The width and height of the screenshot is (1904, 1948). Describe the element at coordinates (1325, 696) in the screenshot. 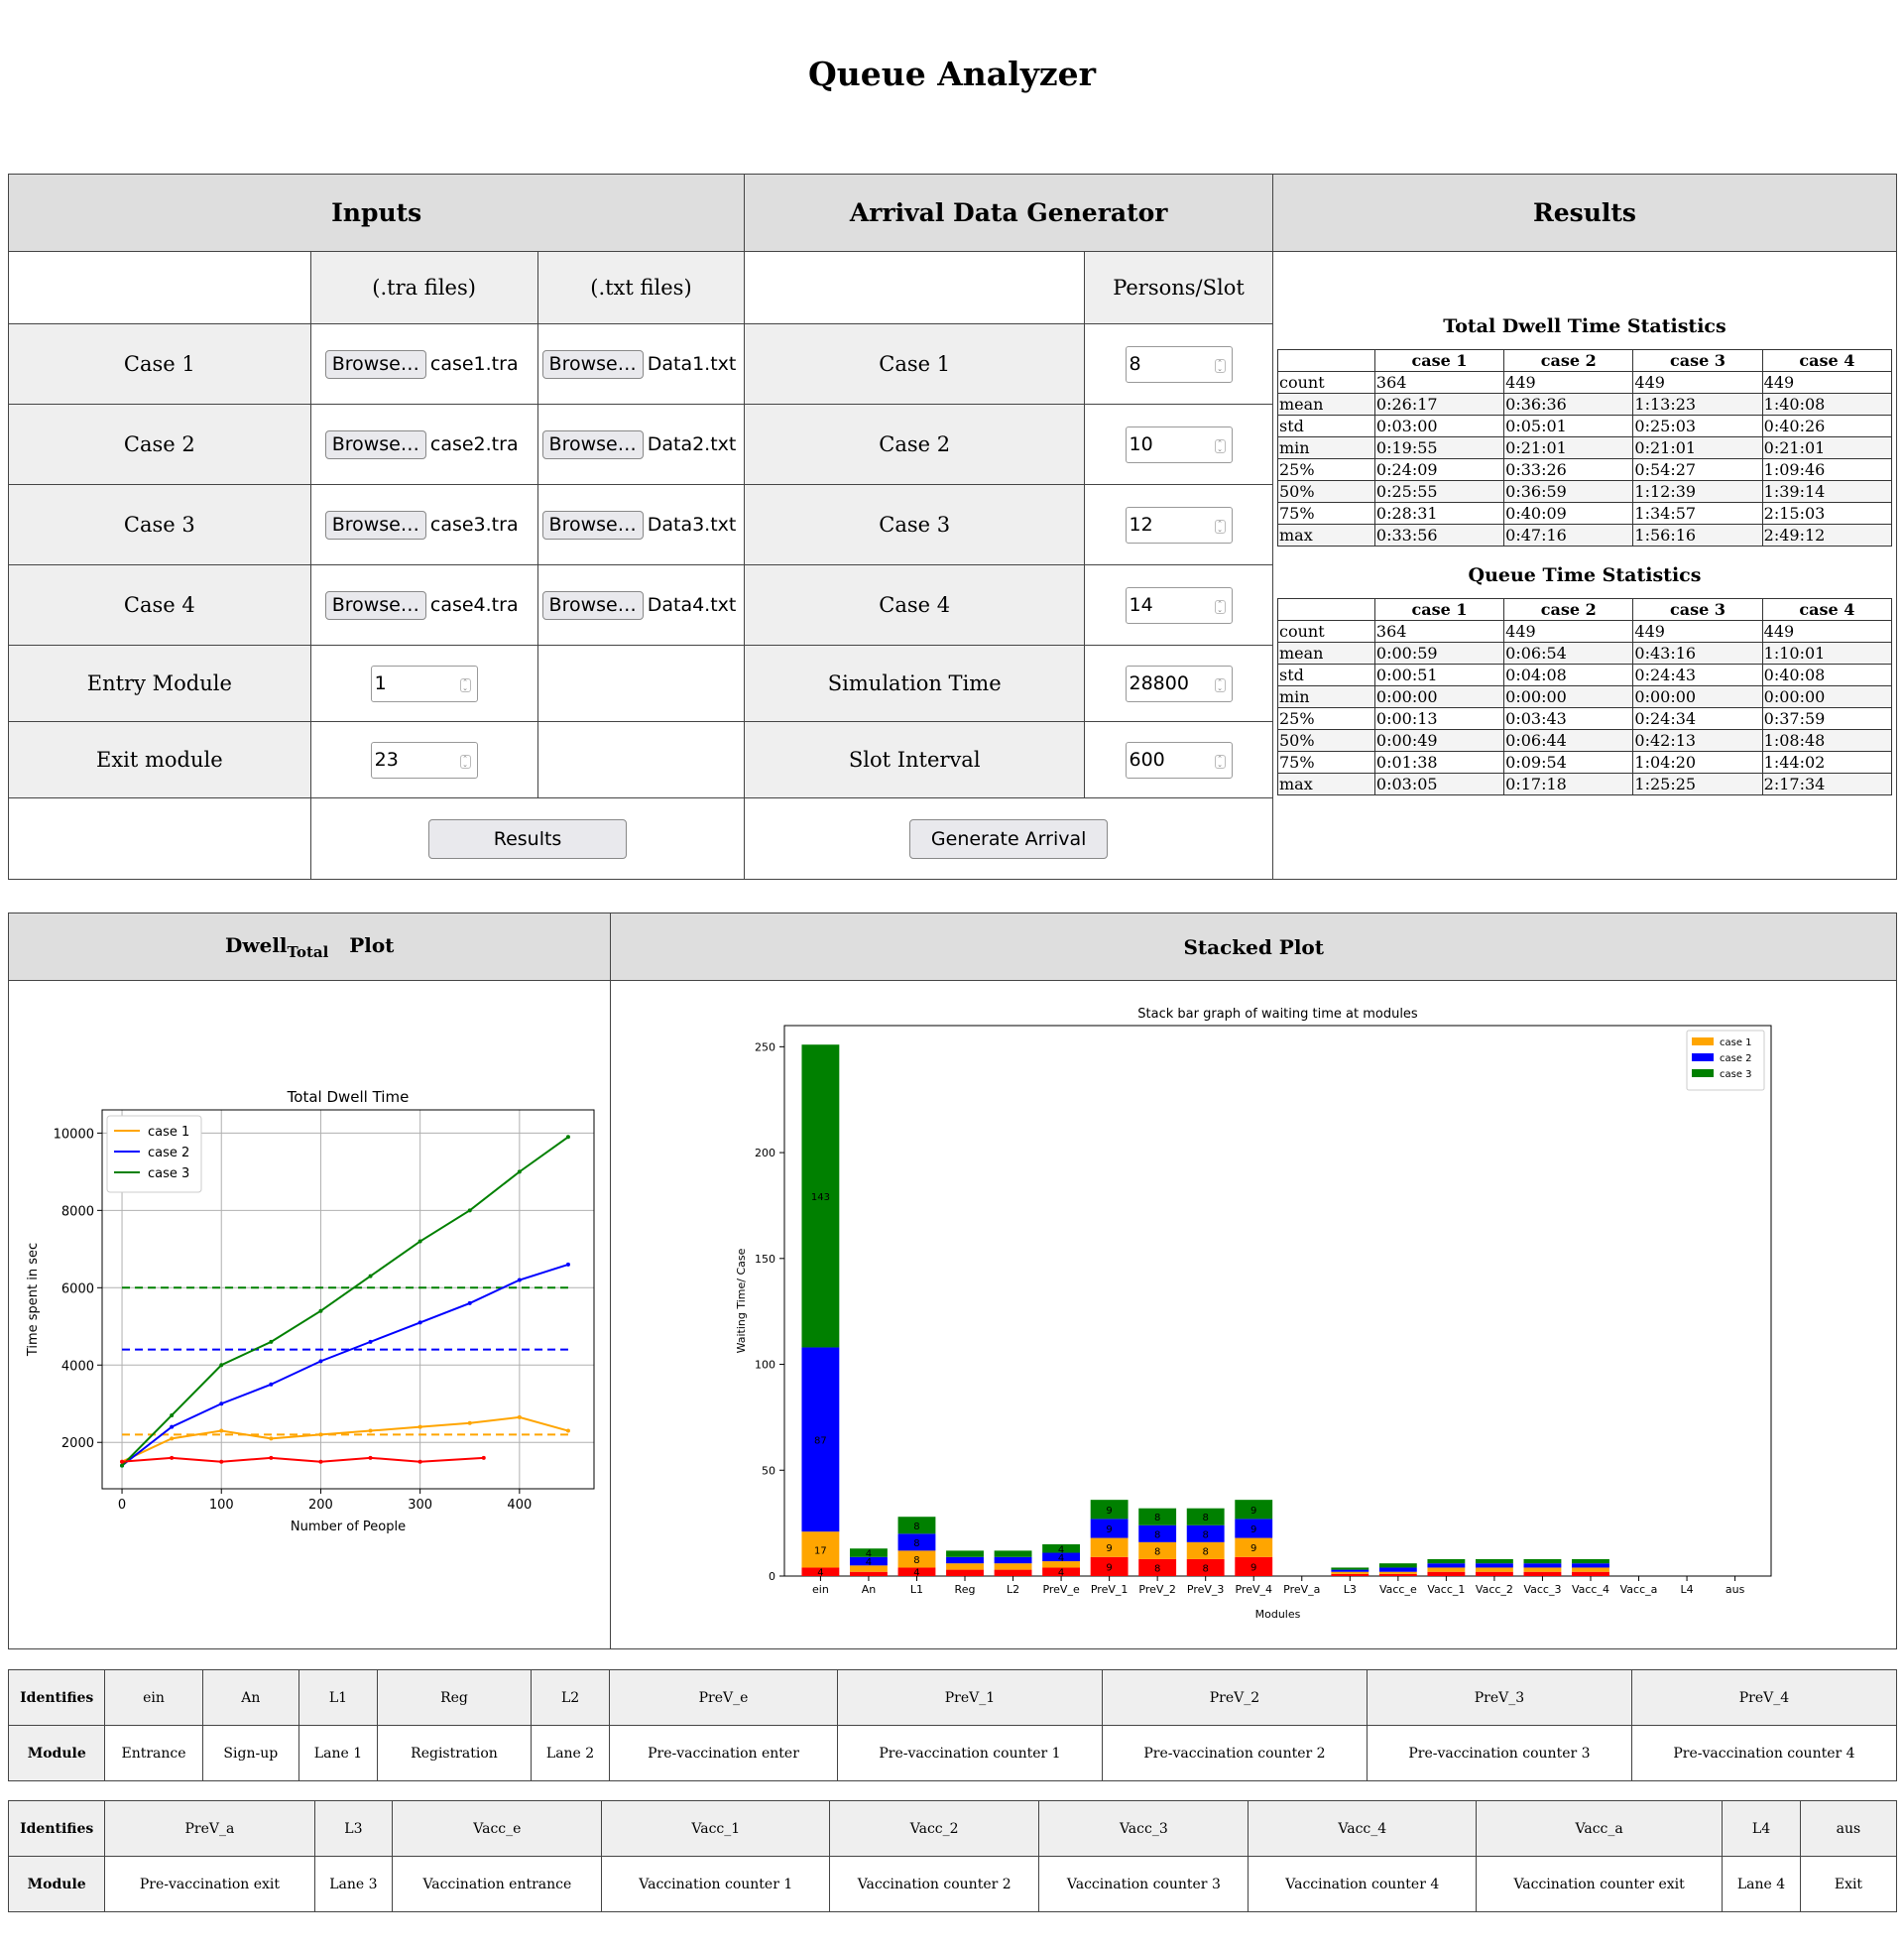

I see `stats-row-label: min` at that location.